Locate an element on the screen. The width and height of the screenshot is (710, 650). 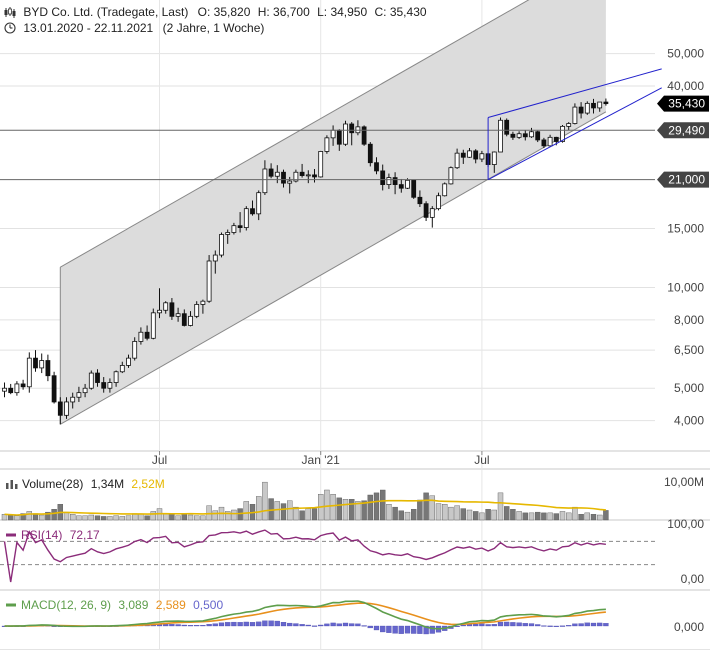
rsi-value: 72,17 is located at coordinates (84, 535).